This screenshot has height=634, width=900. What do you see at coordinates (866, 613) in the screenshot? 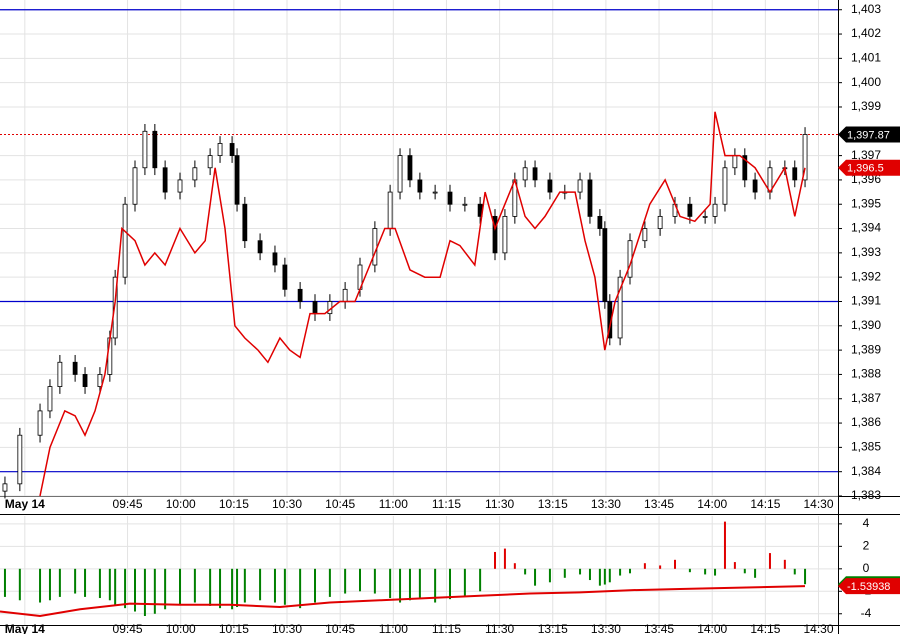
I see `y-tick-label: -4` at bounding box center [866, 613].